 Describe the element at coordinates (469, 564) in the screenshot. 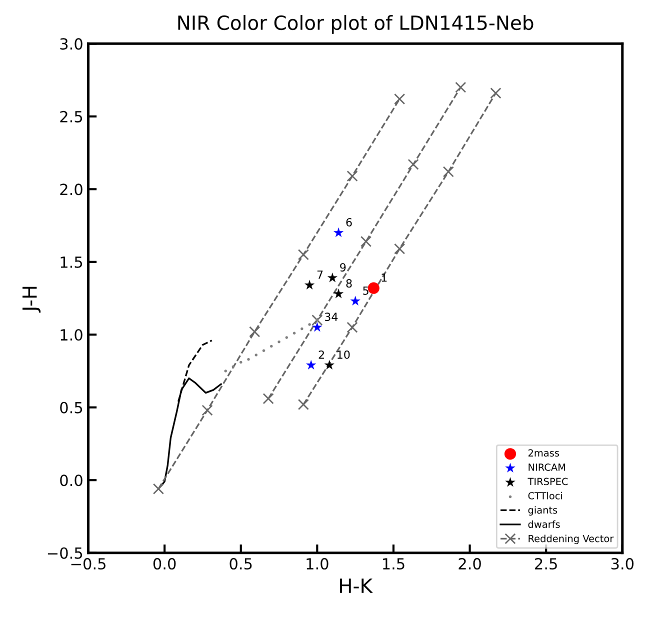

I see `x-tick-label: 2.0` at that location.